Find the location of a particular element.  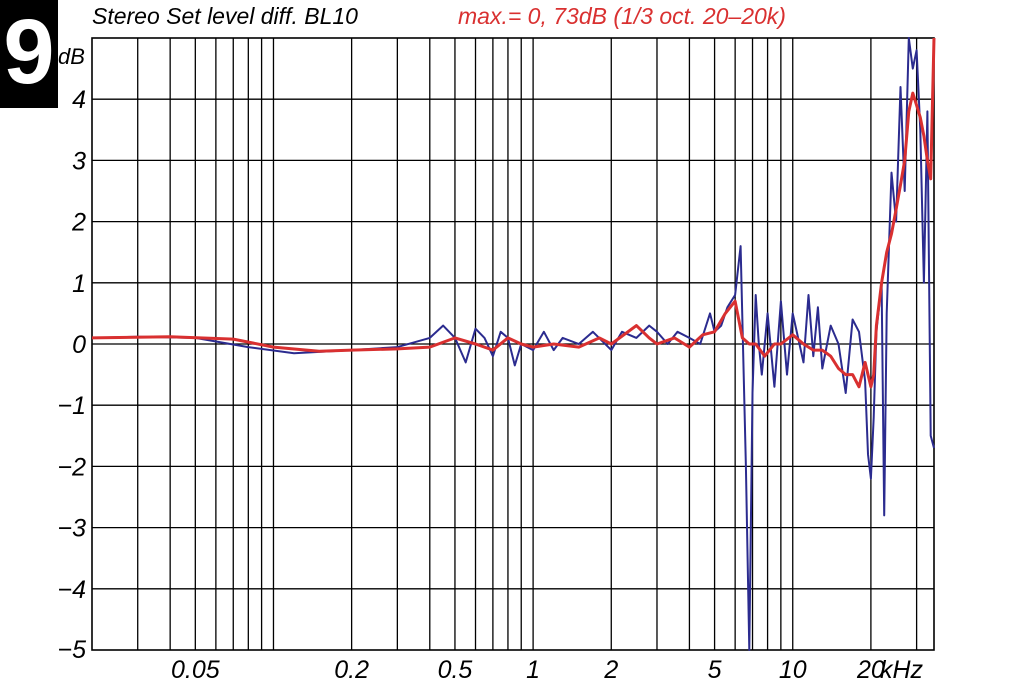

y-tick-label: −1 is located at coordinates (71, 406).